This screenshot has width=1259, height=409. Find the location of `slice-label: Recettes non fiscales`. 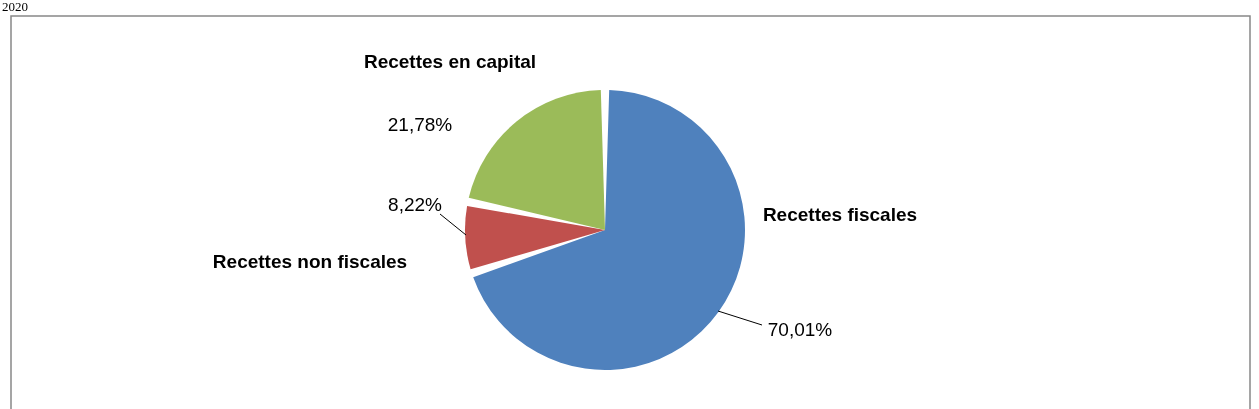

slice-label: Recettes non fiscales is located at coordinates (310, 261).